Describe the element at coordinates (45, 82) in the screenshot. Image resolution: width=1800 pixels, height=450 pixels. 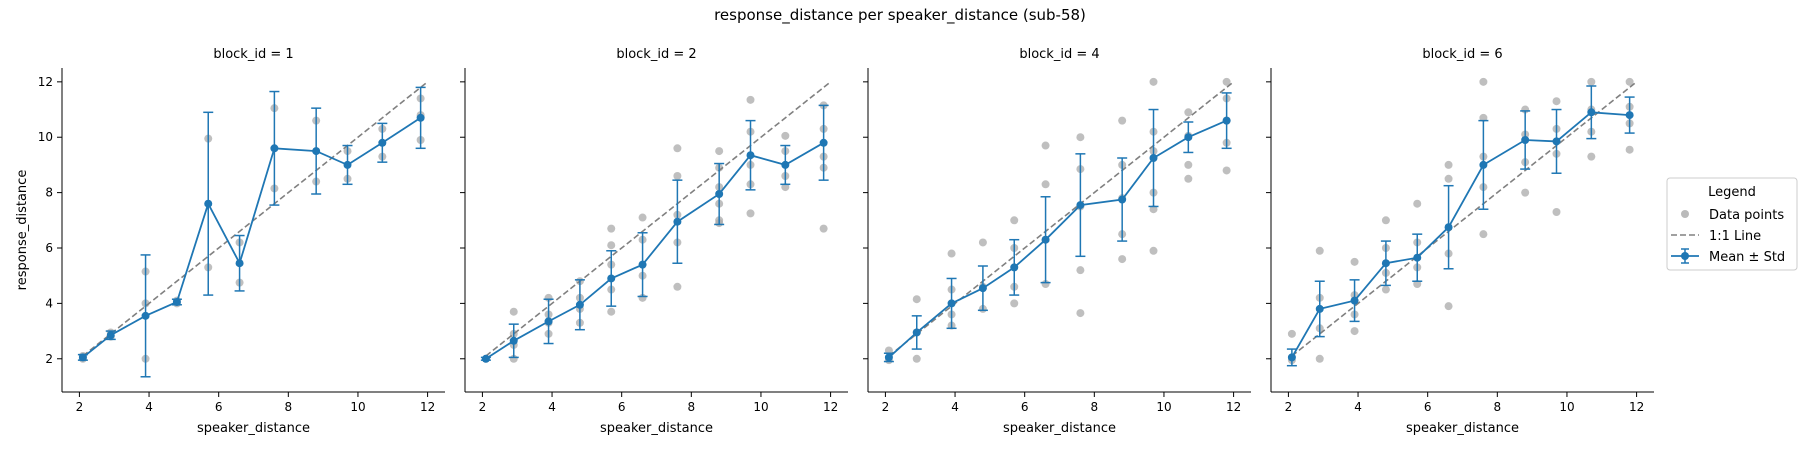
I see `y-tick-label: 12` at that location.